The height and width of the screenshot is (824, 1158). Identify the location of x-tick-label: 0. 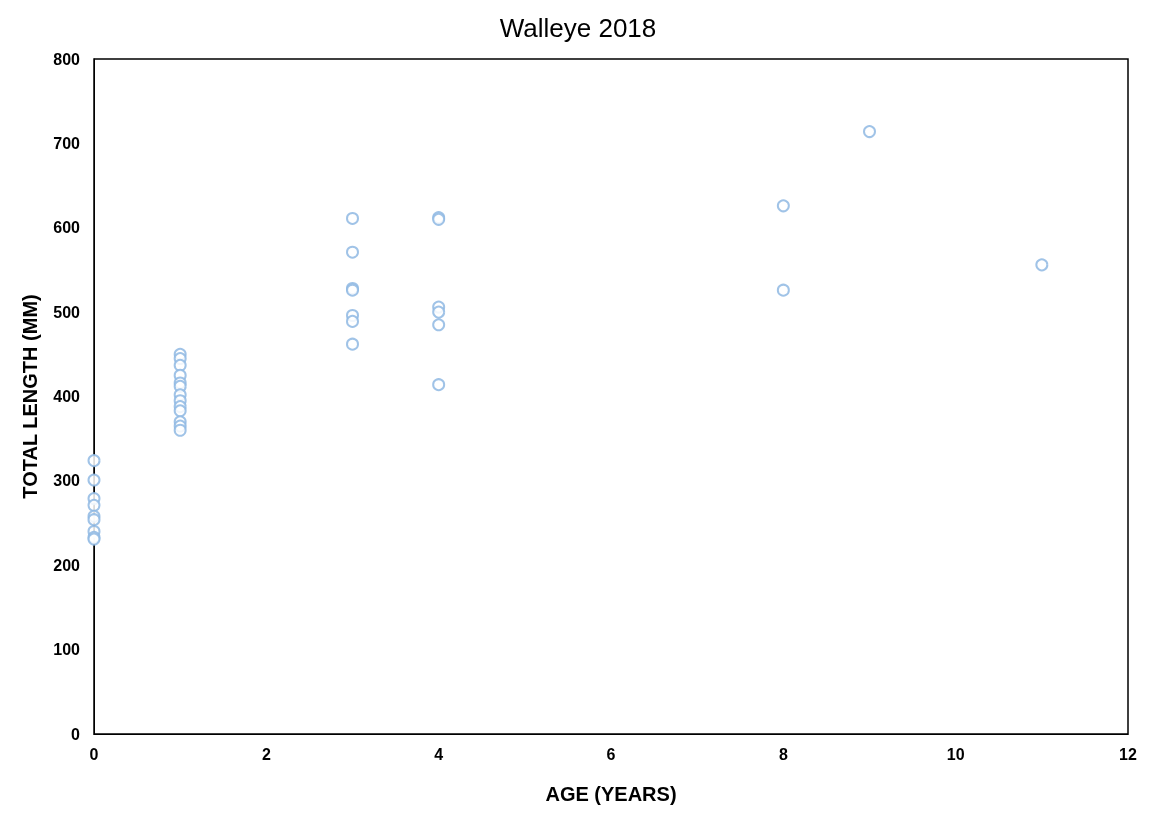
(94, 754).